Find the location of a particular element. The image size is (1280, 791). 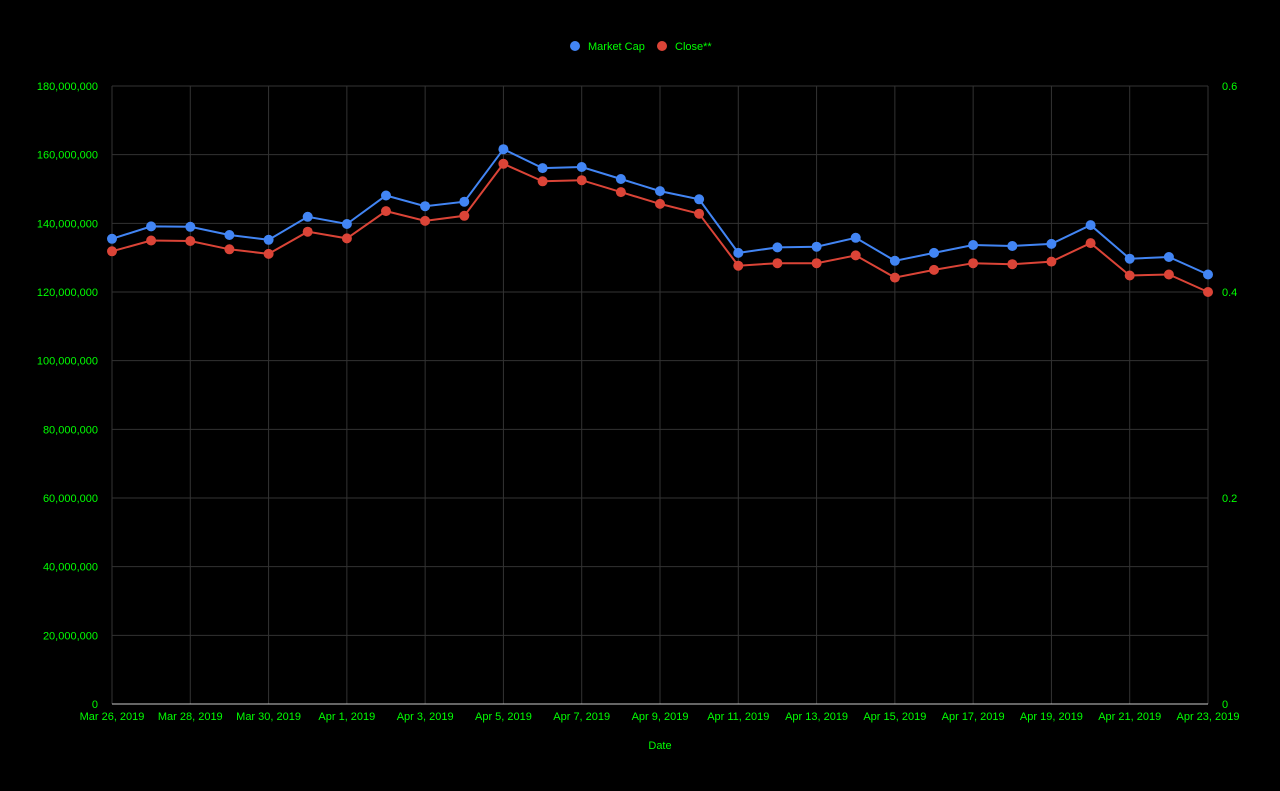

y-left-tick-label: 120,000,000 is located at coordinates (67, 293).